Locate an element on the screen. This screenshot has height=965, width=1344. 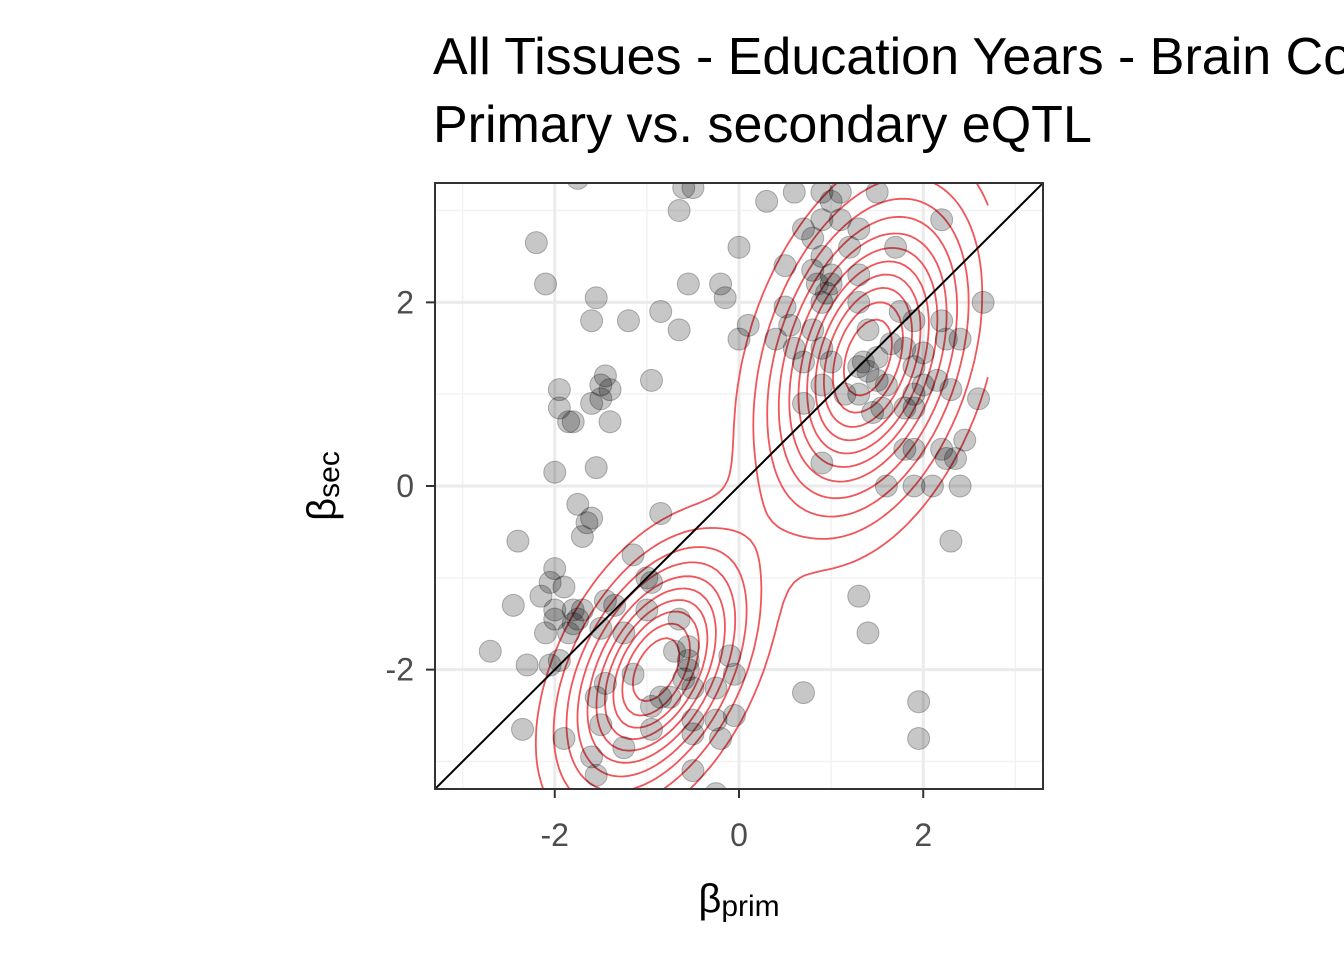
x-axis-title: βprim is located at coordinates (738, 900).